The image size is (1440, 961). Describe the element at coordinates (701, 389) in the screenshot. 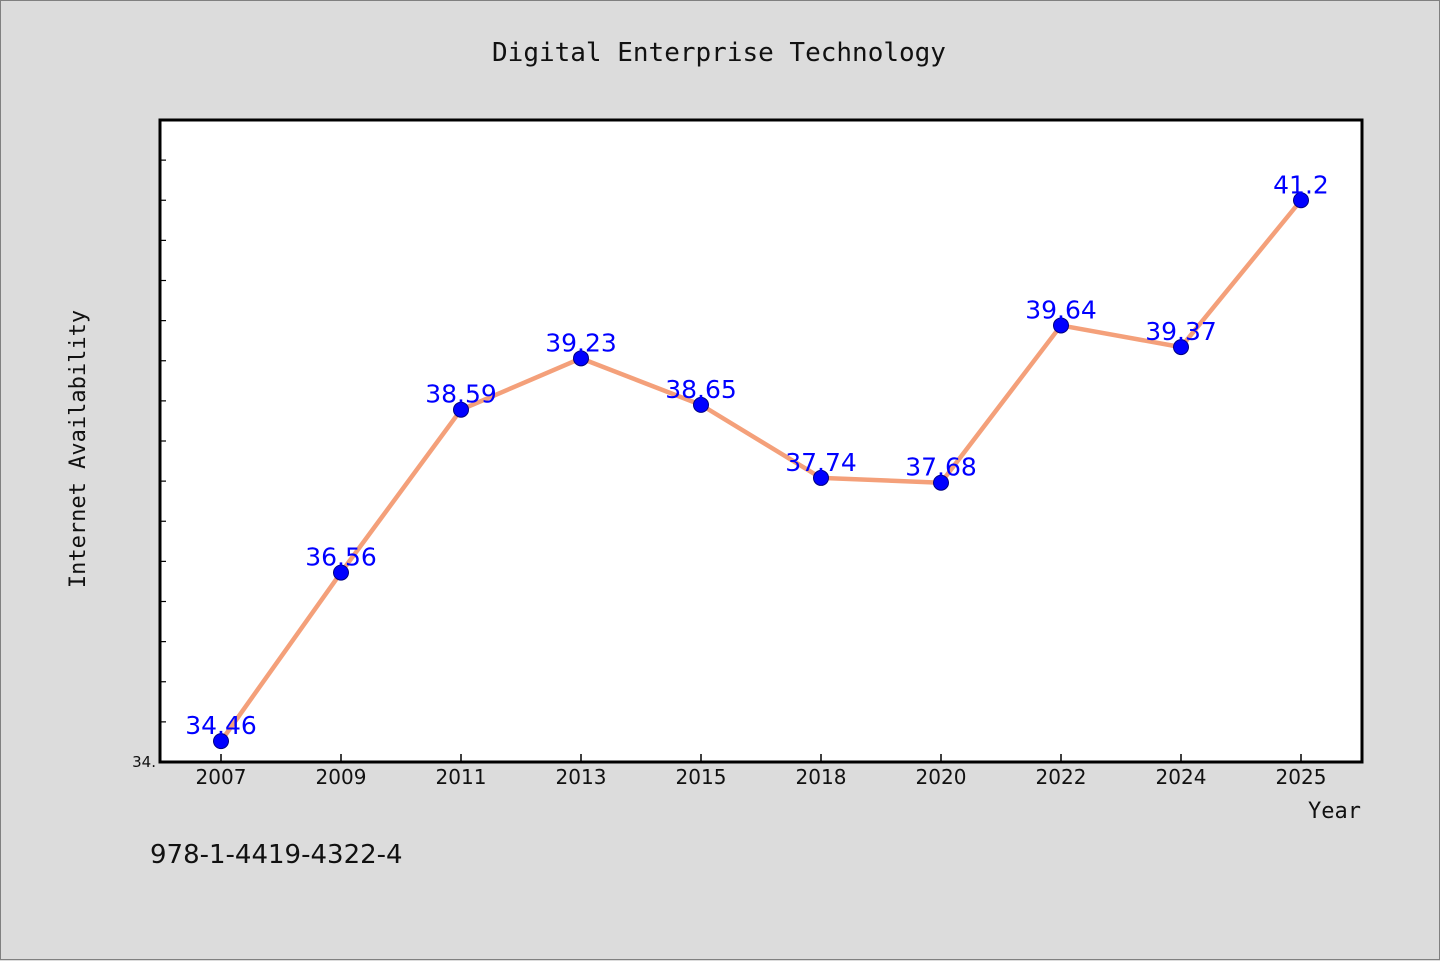

I see `data-label: 38.65` at that location.